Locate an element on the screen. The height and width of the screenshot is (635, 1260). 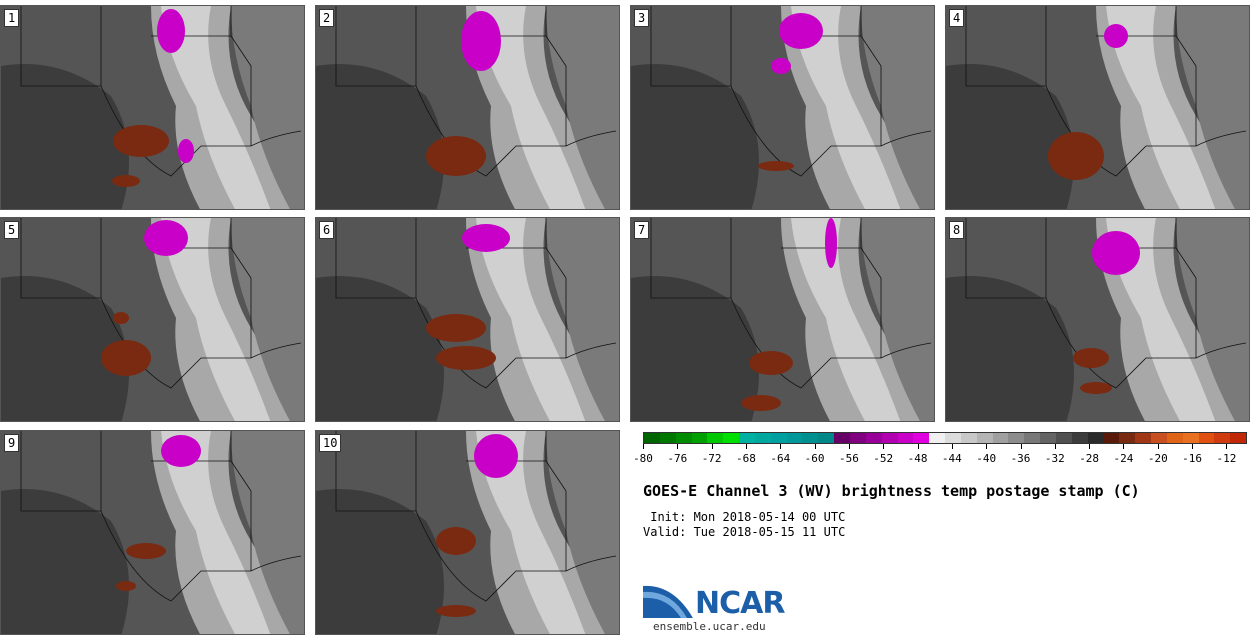
postage-stamp-panel: 2 is located at coordinates (467, 107).